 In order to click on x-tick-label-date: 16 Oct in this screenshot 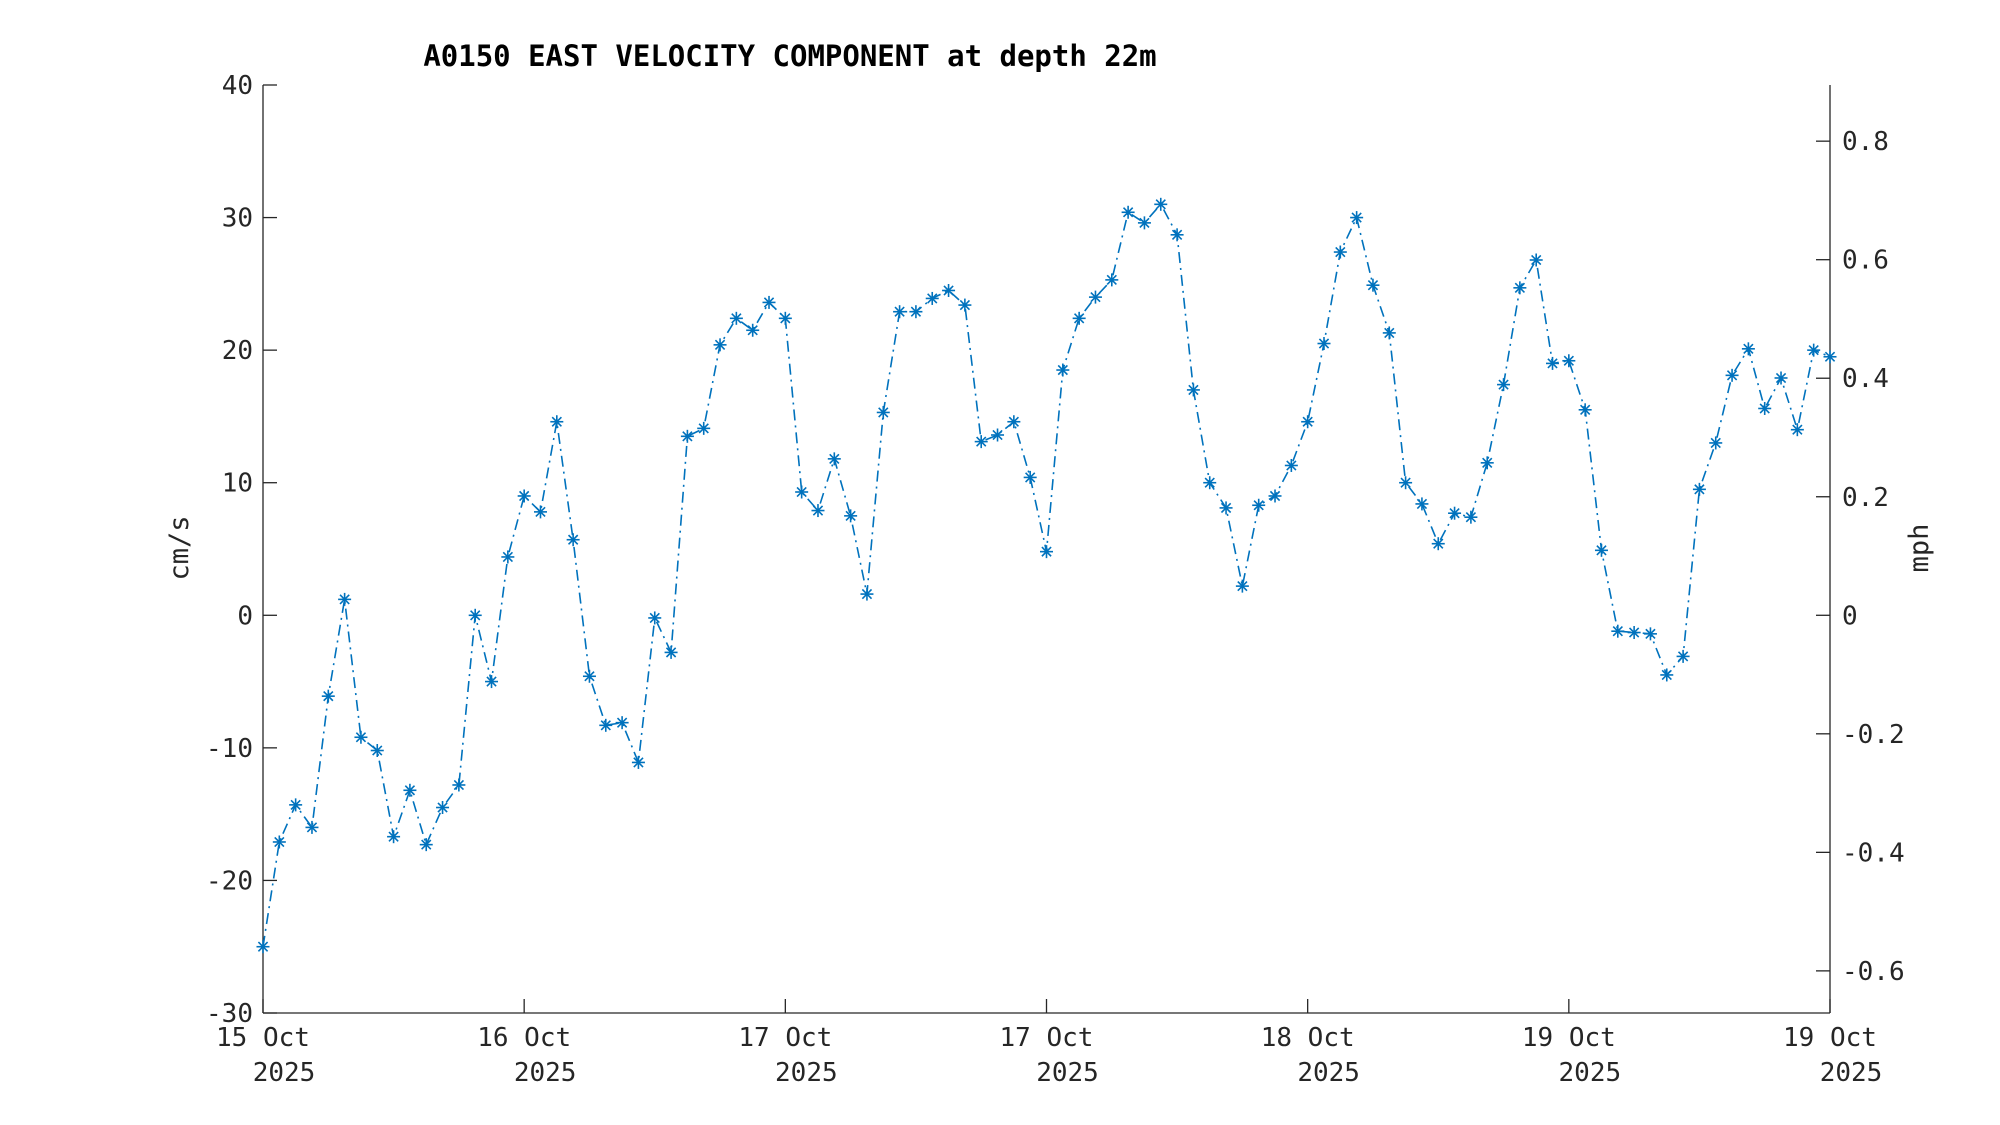, I will do `click(524, 1038)`.